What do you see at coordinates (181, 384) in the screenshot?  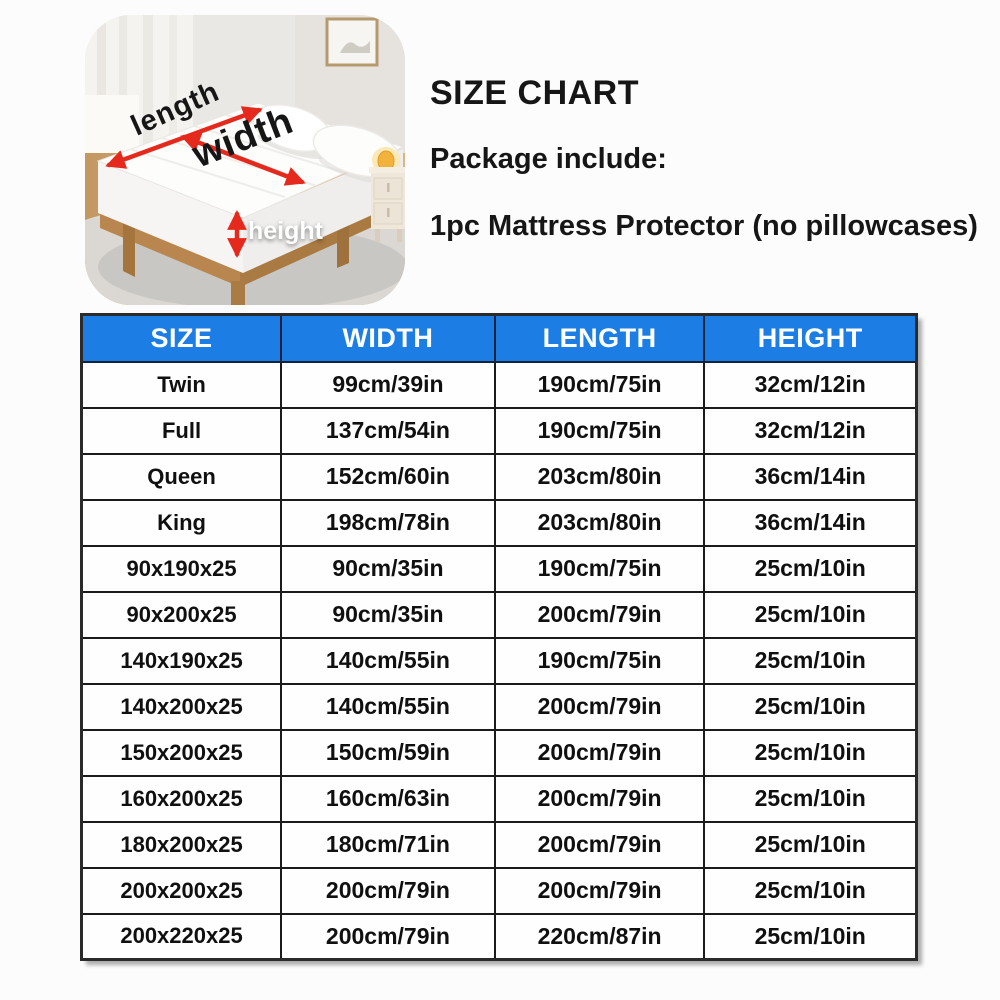 I see `size-cell: Twin` at bounding box center [181, 384].